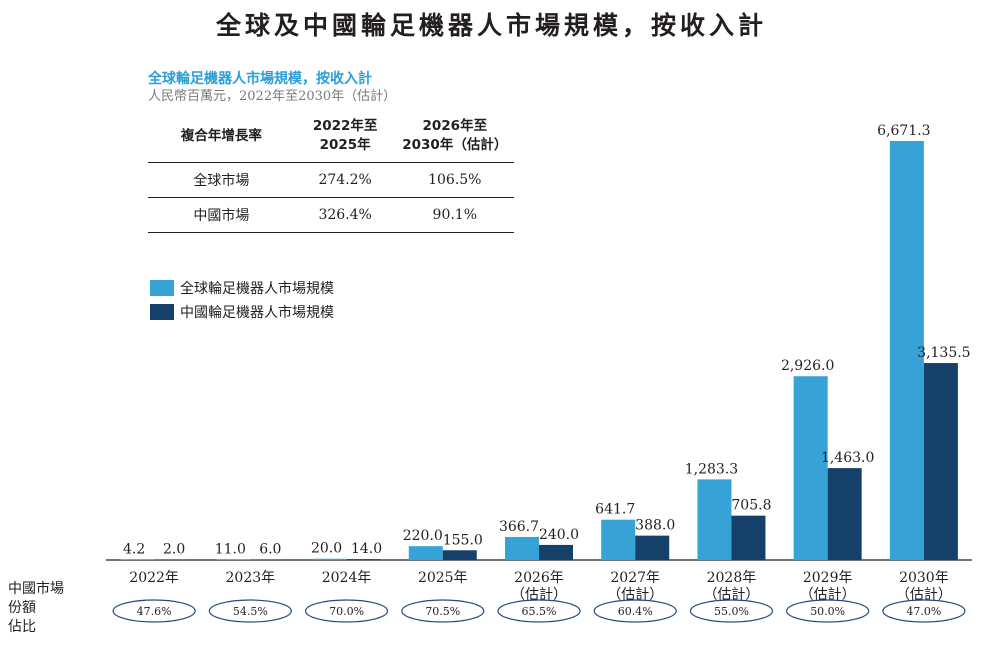  I want to click on table-row: 全球市場 274.2% 106.5%, so click(331, 180).